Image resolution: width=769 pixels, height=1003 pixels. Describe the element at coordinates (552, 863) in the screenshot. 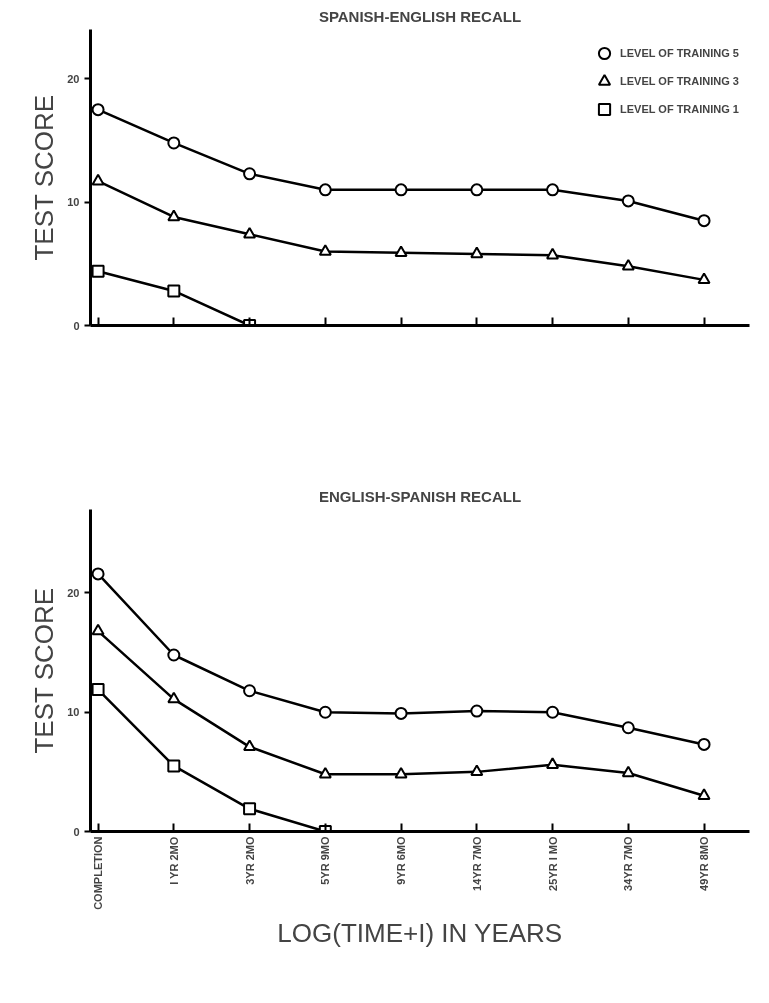

I see `x-tick-label: 25YR I MO` at that location.